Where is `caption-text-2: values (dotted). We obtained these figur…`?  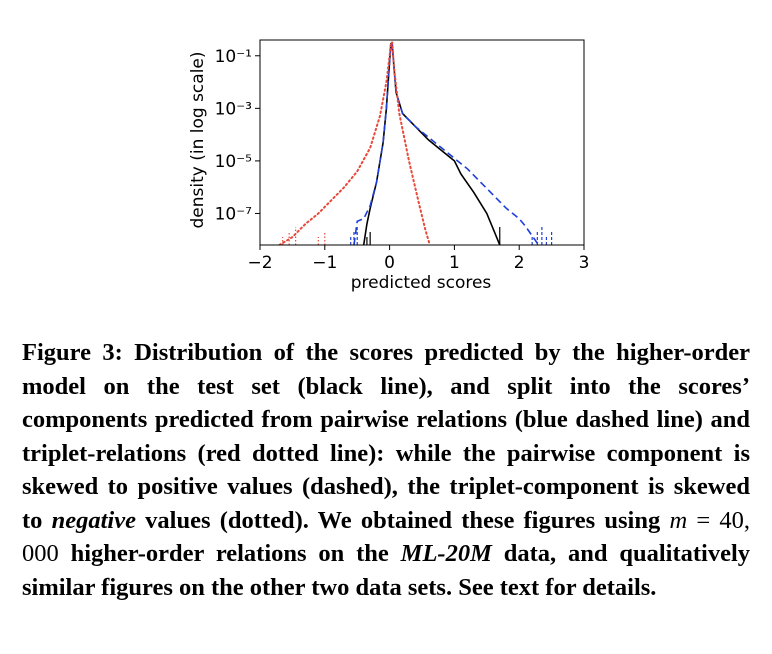 caption-text-2: values (dotted). We obtained these figur… is located at coordinates (402, 520).